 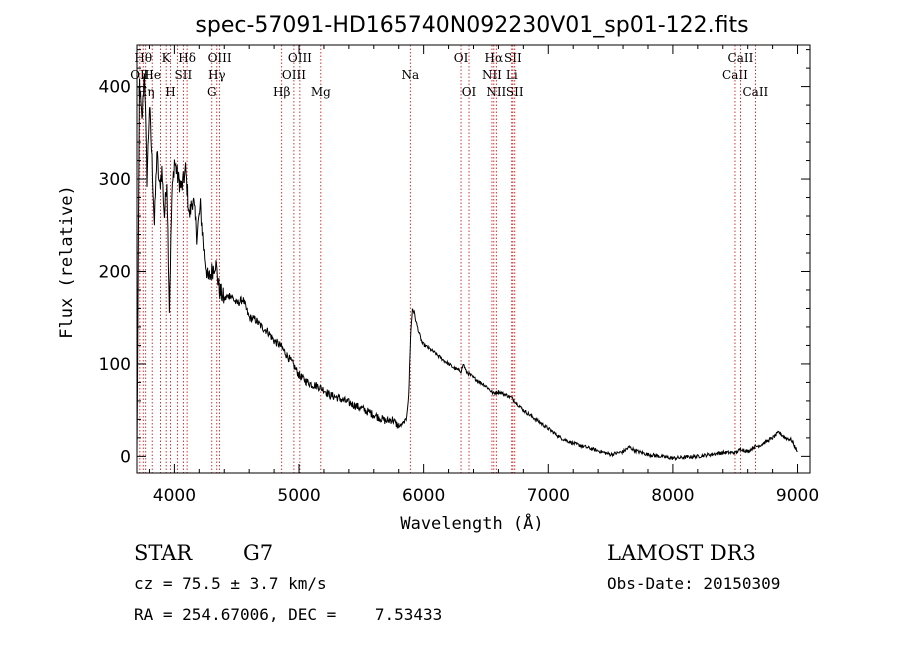 What do you see at coordinates (217, 75) in the screenshot?
I see `line-label: Hγ` at bounding box center [217, 75].